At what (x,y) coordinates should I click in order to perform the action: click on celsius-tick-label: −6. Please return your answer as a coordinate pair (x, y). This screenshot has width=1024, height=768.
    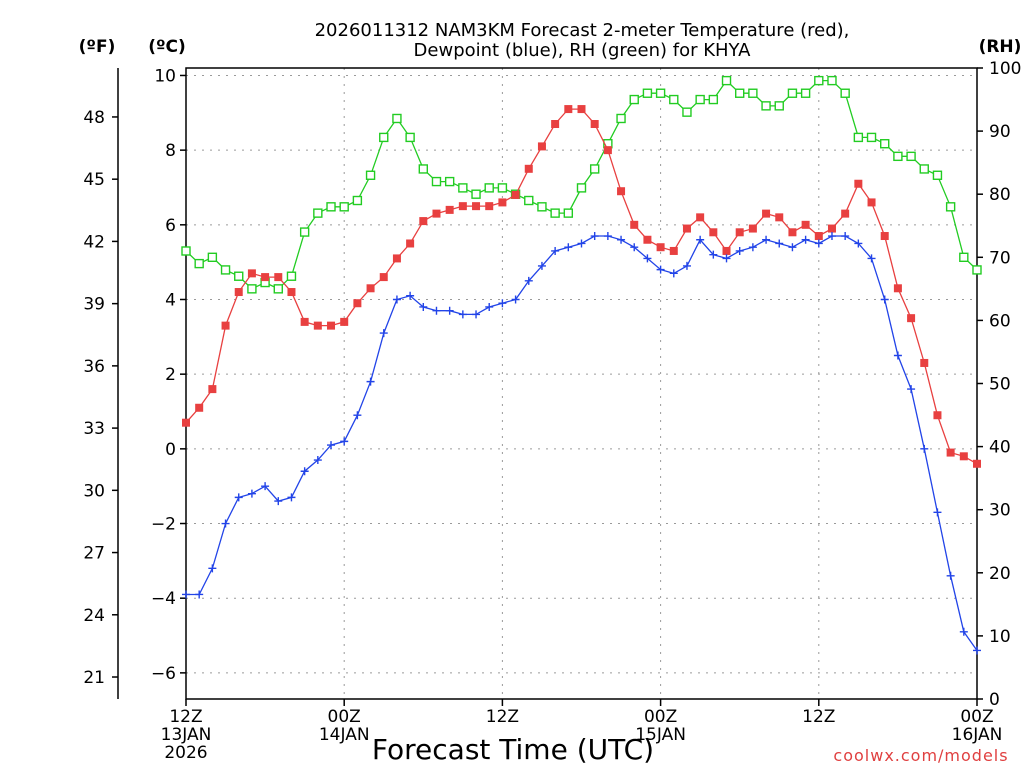
    Looking at the image, I should click on (163, 674).